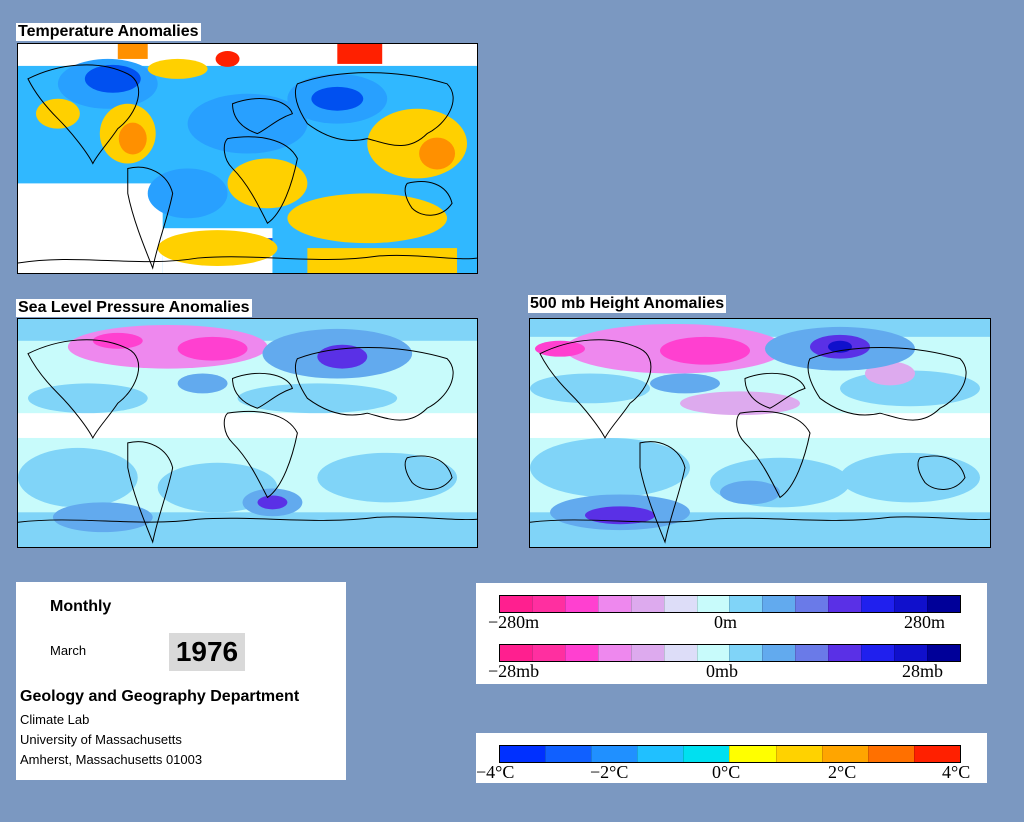 Image resolution: width=1024 pixels, height=822 pixels. What do you see at coordinates (207, 652) in the screenshot?
I see `year-label: 1976` at bounding box center [207, 652].